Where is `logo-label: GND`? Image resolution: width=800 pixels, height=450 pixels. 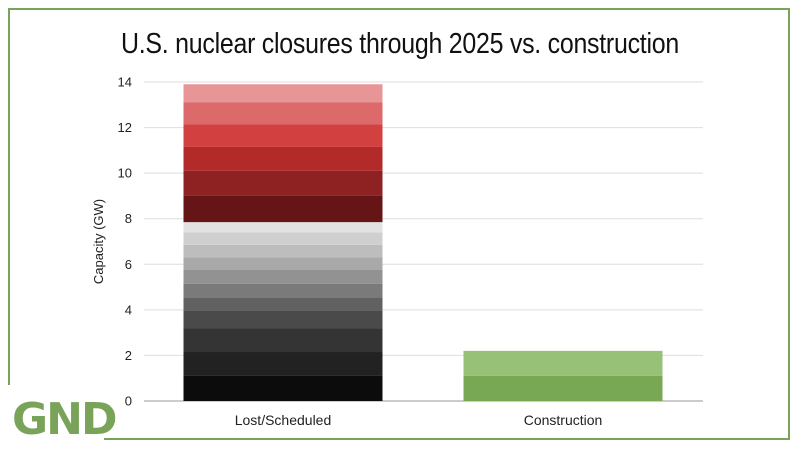
logo-label: GND is located at coordinates (64, 419).